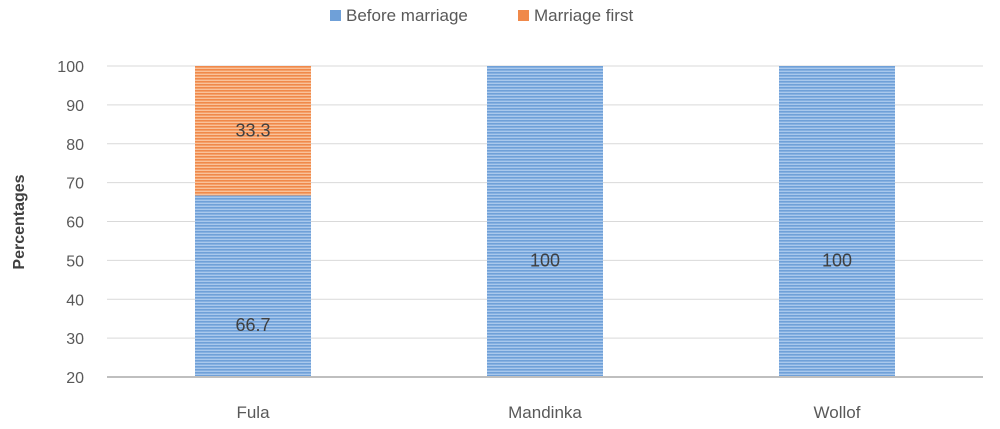 The width and height of the screenshot is (1000, 429). Describe the element at coordinates (75, 223) in the screenshot. I see `y-tick-label: 60` at that location.